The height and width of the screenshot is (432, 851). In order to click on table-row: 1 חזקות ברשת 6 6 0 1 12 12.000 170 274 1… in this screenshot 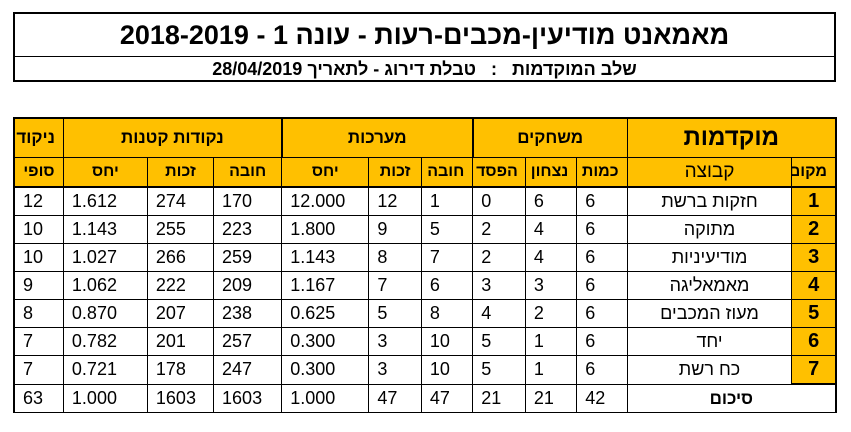, I will do `click(425, 201)`.